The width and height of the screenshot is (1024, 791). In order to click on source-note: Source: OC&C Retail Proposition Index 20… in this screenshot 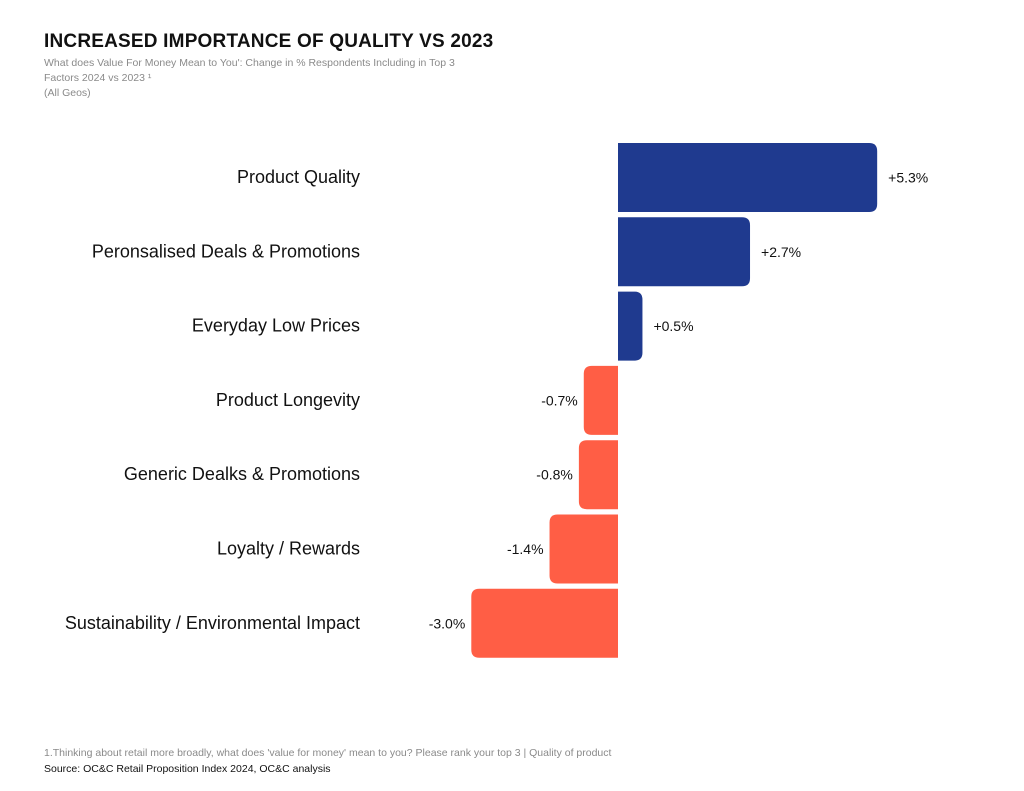, I will do `click(187, 769)`.